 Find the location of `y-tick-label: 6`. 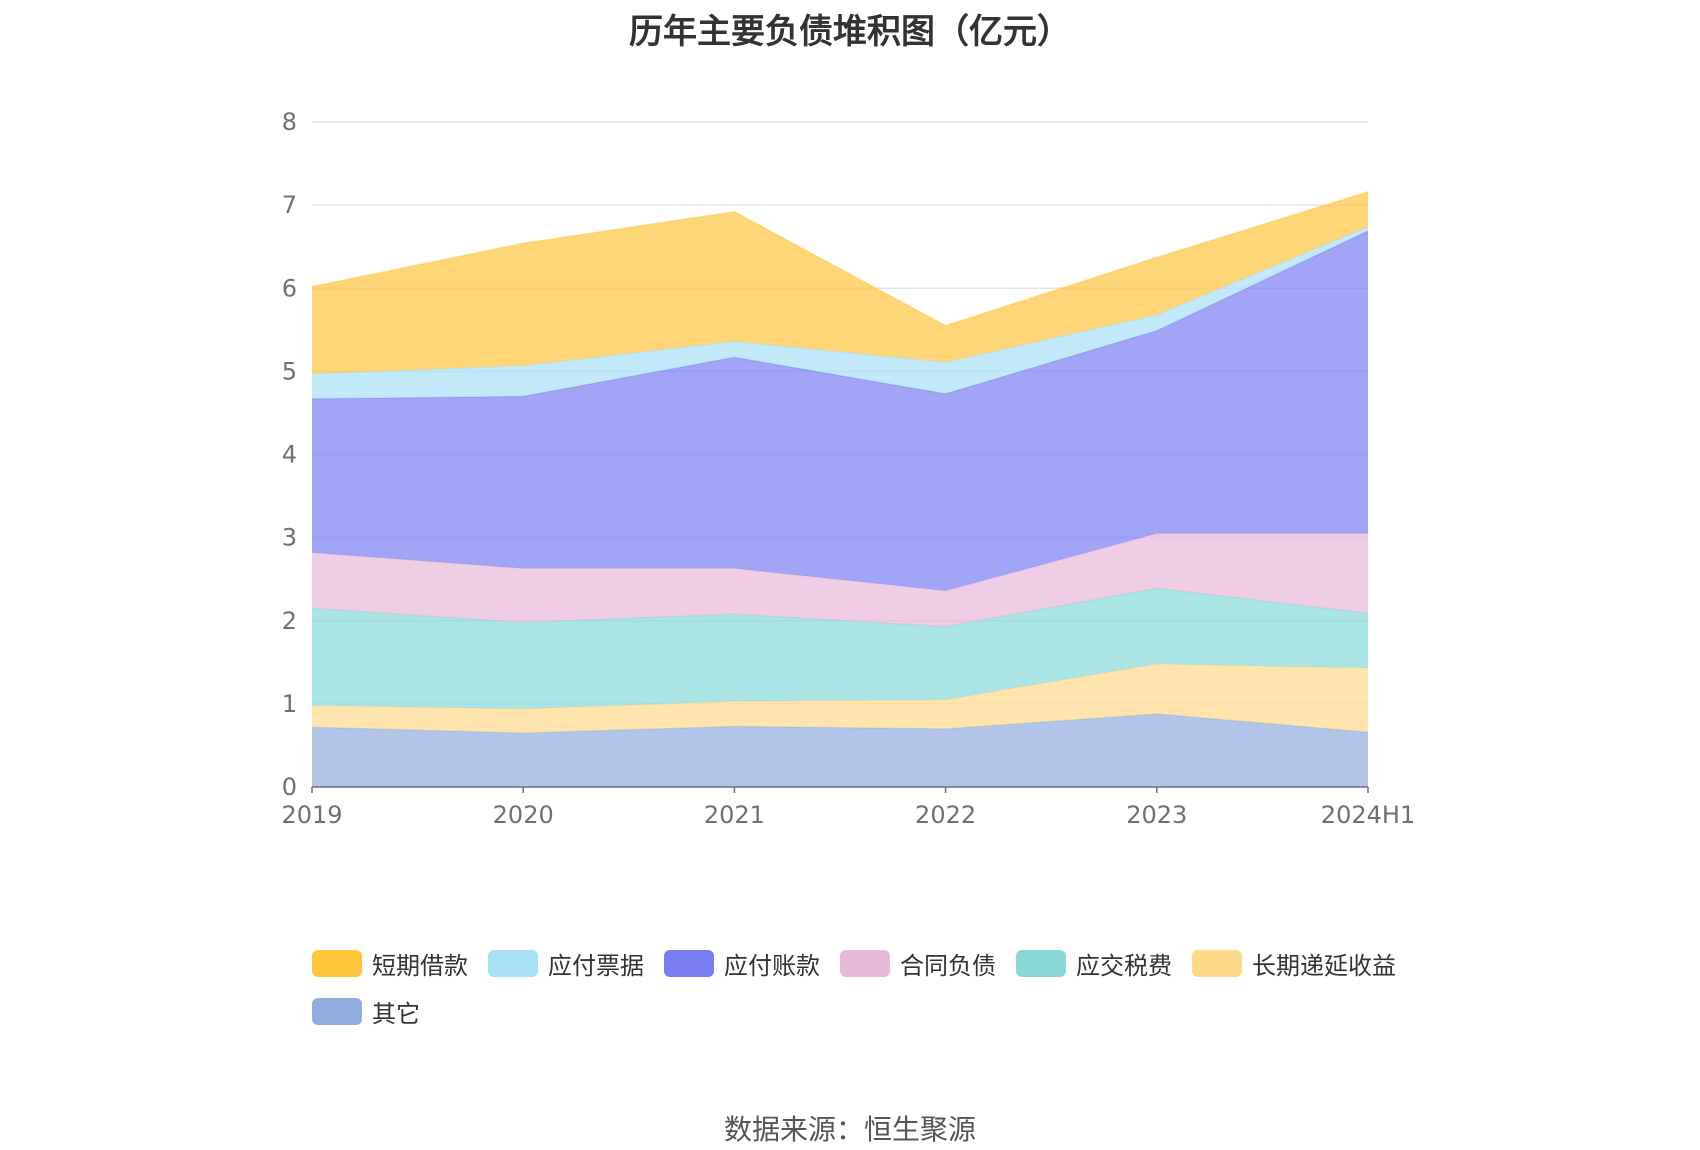

y-tick-label: 6 is located at coordinates (289, 288).